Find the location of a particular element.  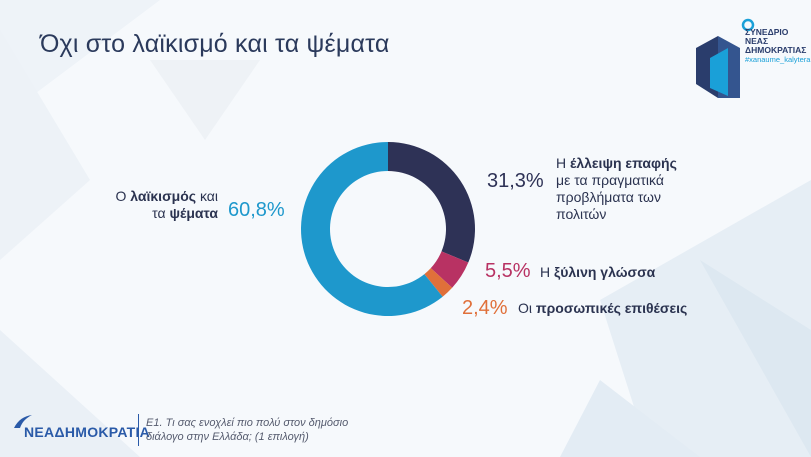

pct-value-disconnect: 31,3% is located at coordinates (515, 181).